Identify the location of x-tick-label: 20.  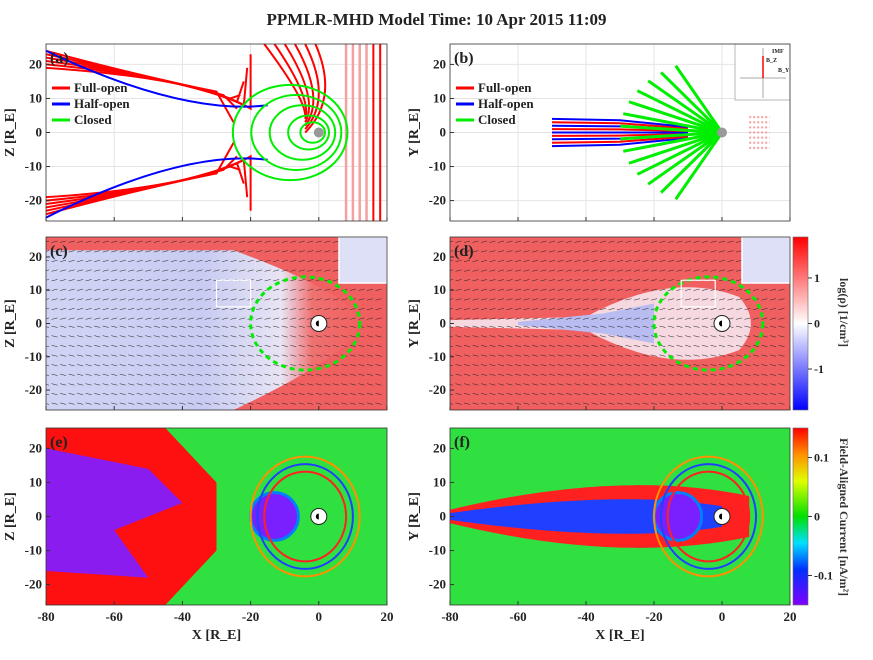
(790, 616).